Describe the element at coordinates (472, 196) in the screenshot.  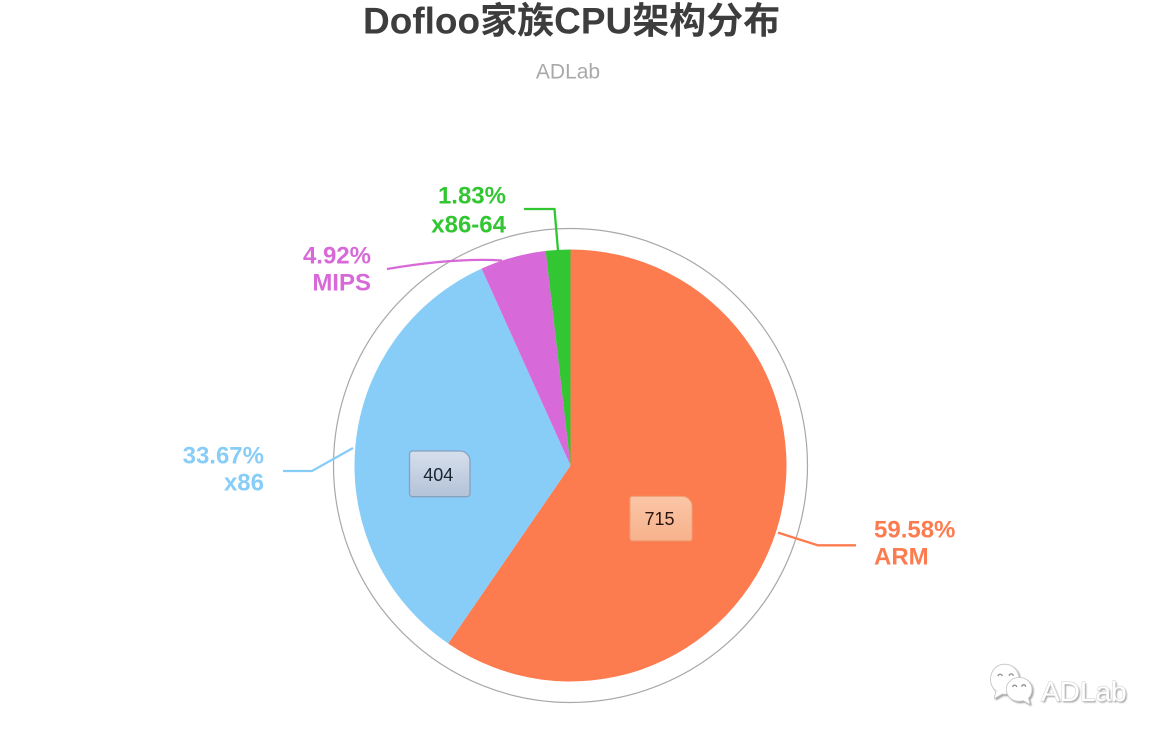
I see `svg-text: 1.83%` at that location.